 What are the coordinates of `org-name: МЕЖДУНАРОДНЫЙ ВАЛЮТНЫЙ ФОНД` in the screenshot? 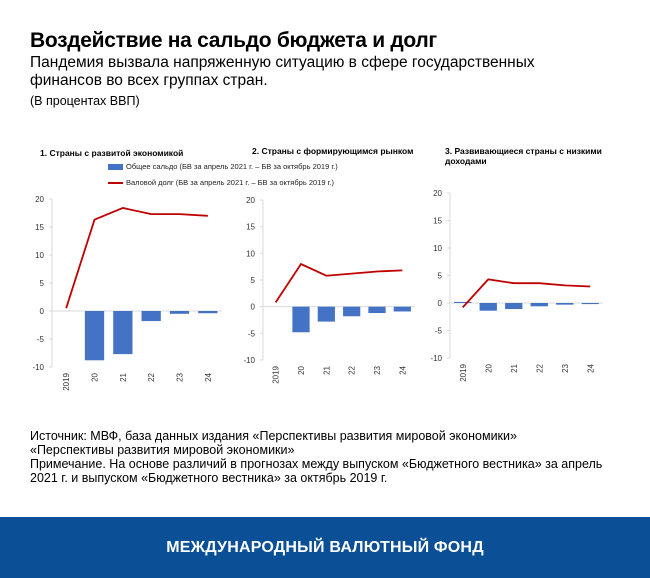 It's located at (325, 547).